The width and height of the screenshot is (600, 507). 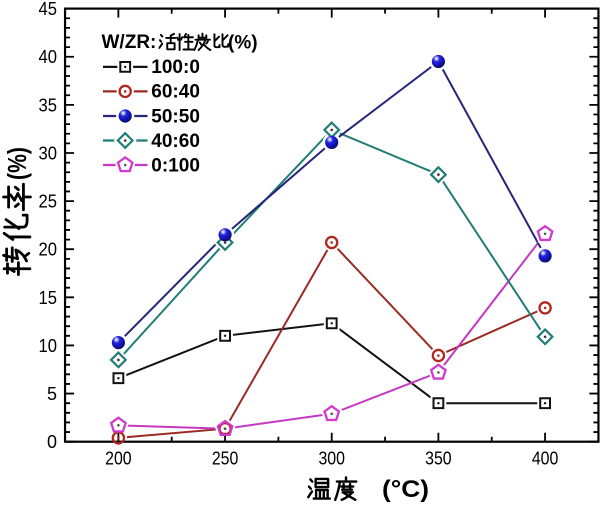 I want to click on svg-text: 0, so click(x=52, y=442).